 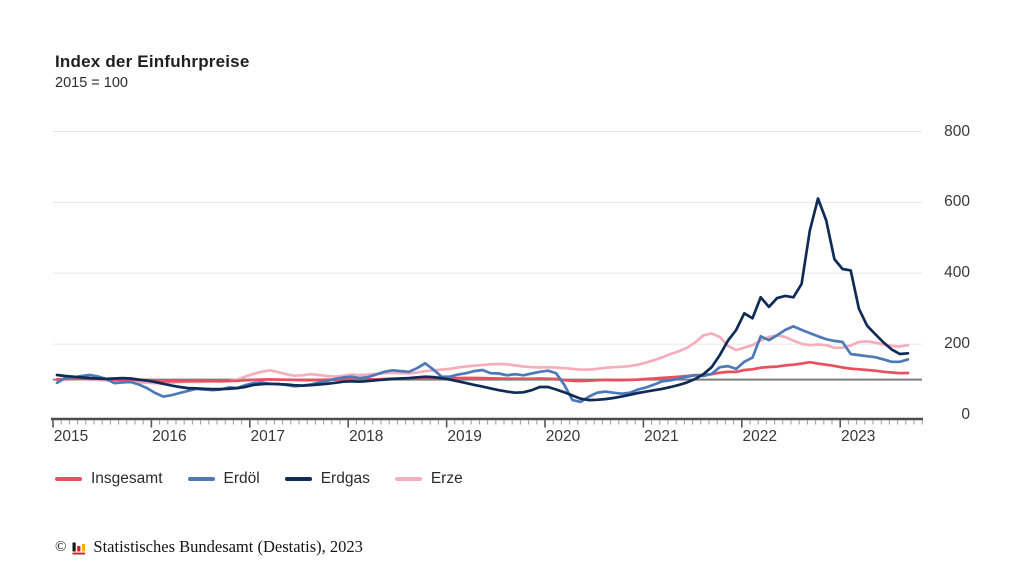 I want to click on legend-swatch-erdgas, so click(x=298, y=479).